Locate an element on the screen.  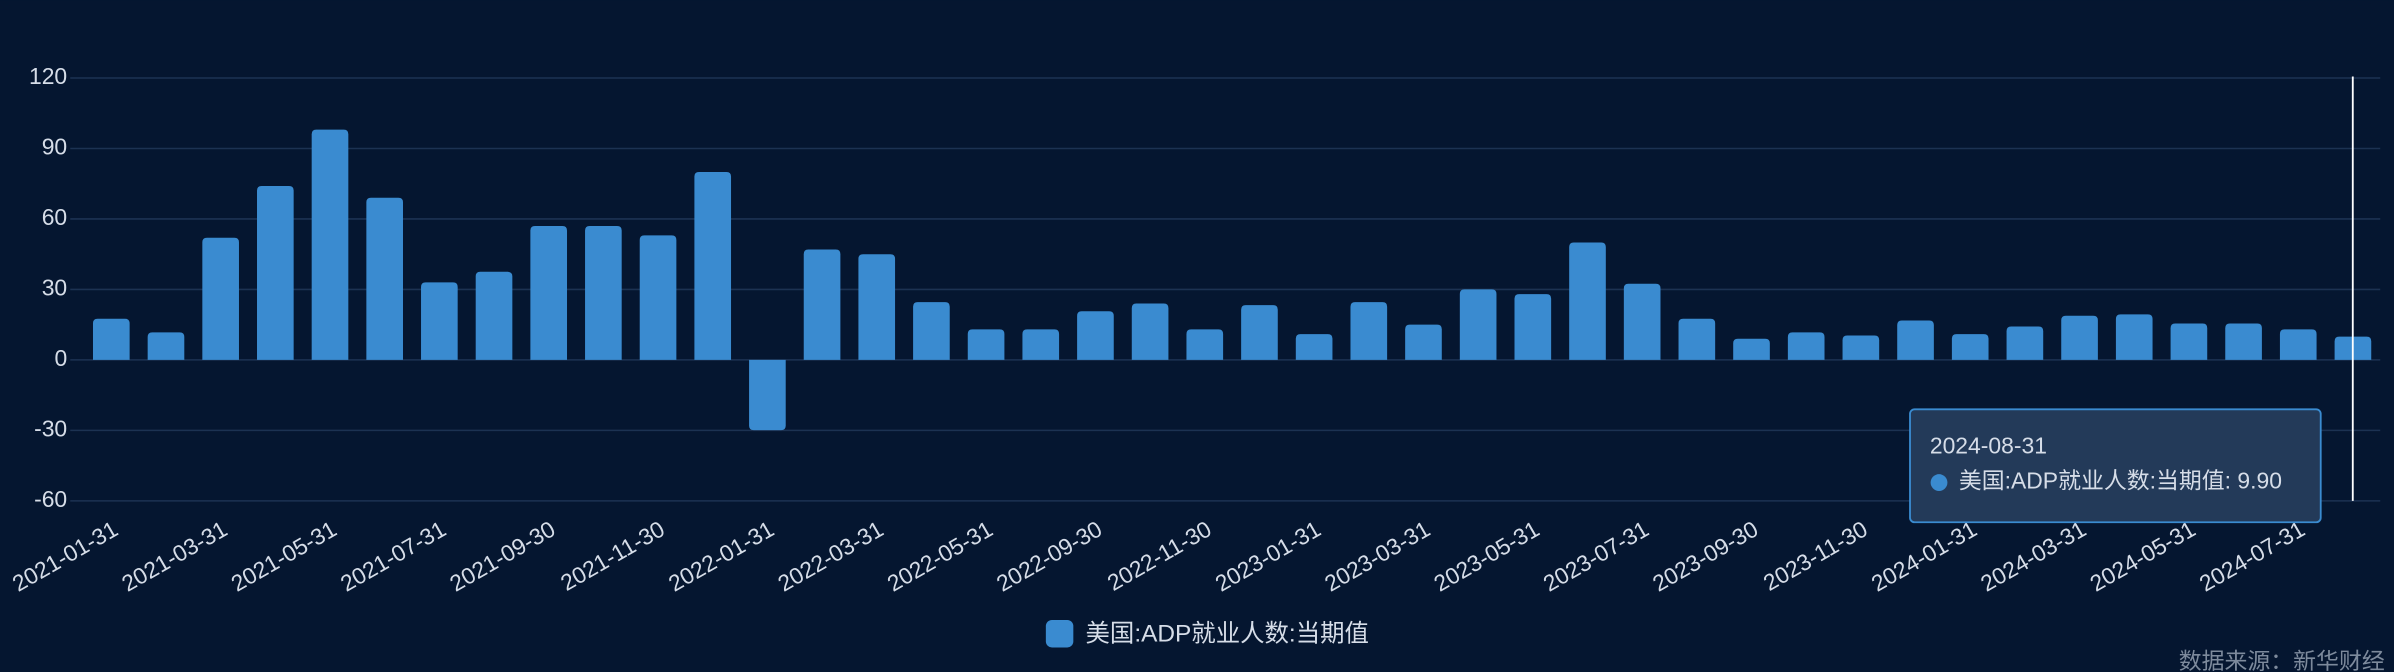
tooltip-text: 美国:ADP就业人数:当期值: 9.90 is located at coordinates (2120, 481).